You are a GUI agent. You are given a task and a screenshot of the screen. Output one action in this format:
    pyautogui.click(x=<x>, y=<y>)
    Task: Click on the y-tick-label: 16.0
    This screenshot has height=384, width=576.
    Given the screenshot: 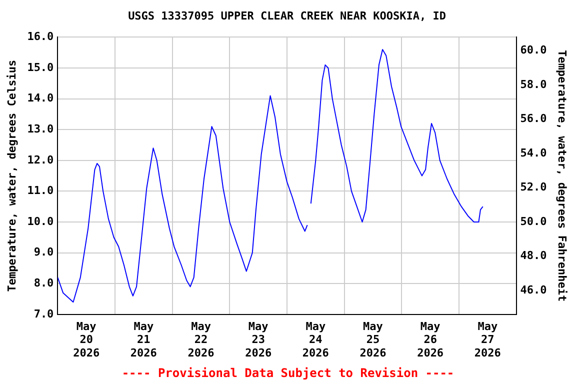 What is the action you would take?
    pyautogui.click(x=40, y=37)
    